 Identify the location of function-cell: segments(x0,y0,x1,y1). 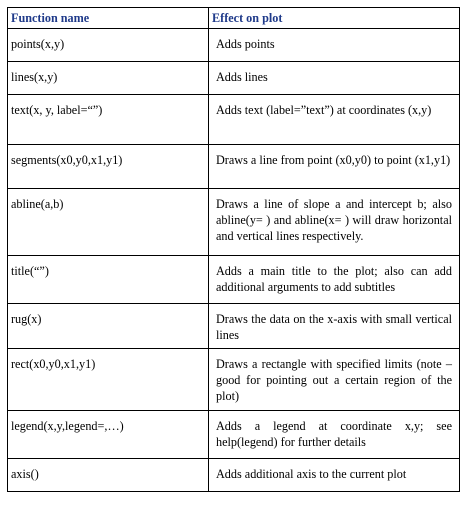
(108, 166).